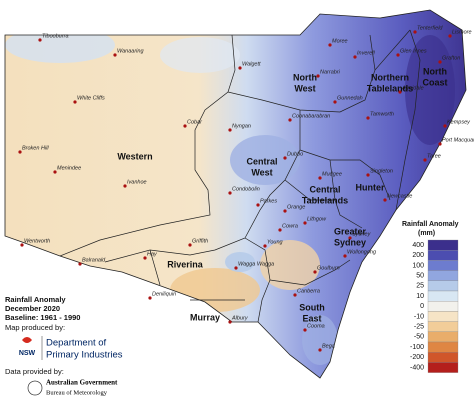 The width and height of the screenshot is (474, 402). I want to click on town-label: Coonabarabran, so click(311, 116).